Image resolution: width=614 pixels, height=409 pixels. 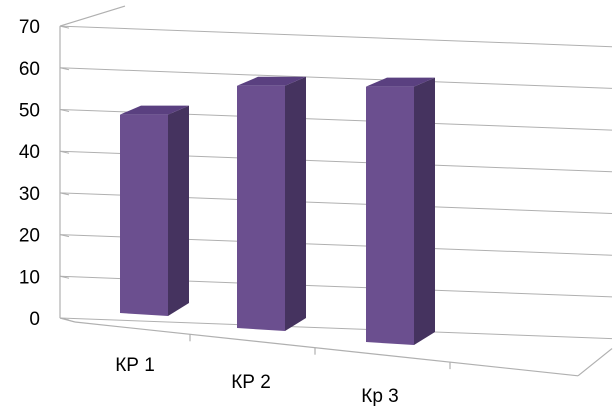 I want to click on floor-left-edge, so click(x=67, y=320).